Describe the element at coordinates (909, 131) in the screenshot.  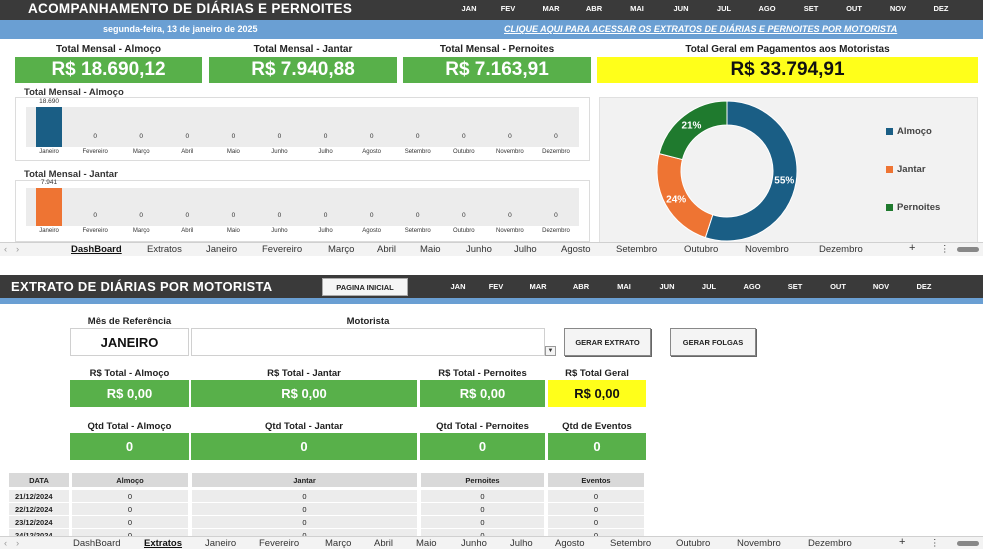
I see `legend-almoco: Almoço` at that location.